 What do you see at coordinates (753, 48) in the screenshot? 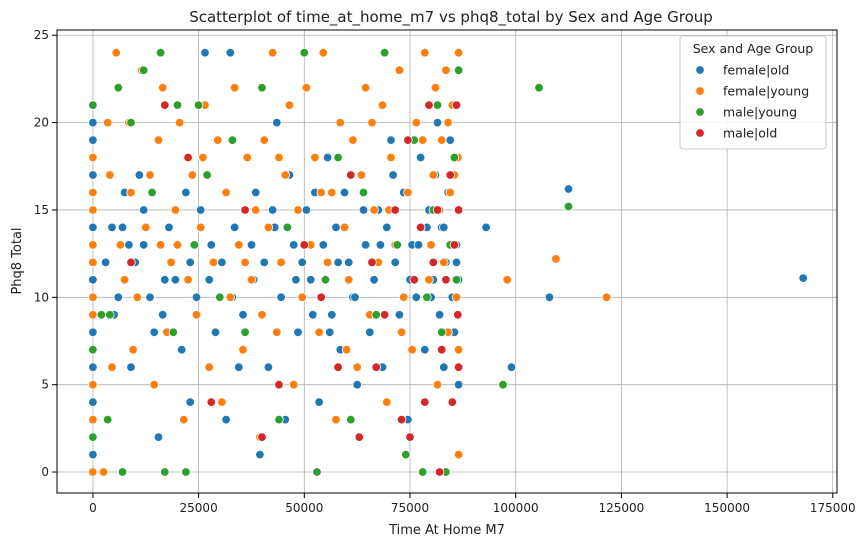
I see `legend-title: Sex and Age Group` at bounding box center [753, 48].